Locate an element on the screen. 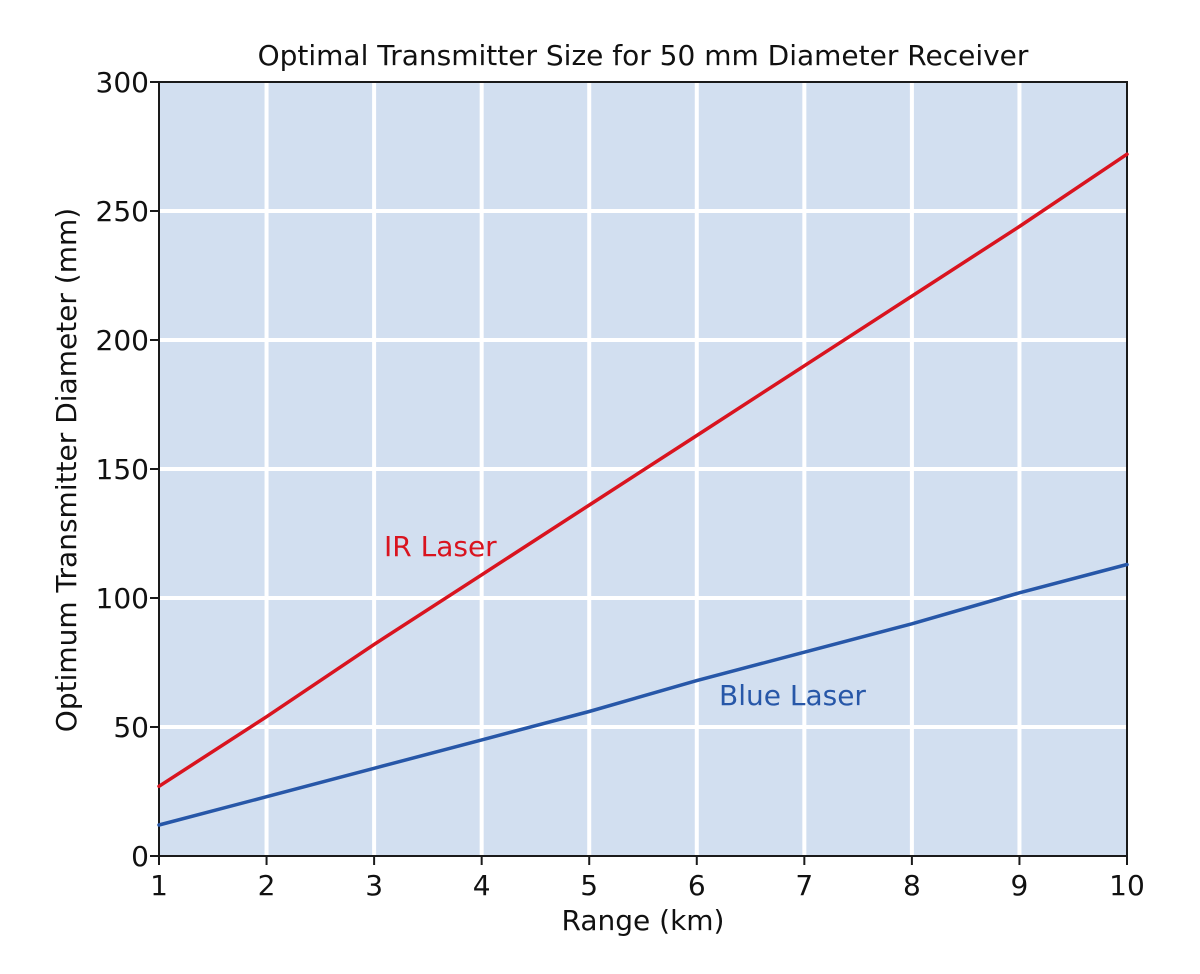  x-tick-label: 2 is located at coordinates (267, 885).